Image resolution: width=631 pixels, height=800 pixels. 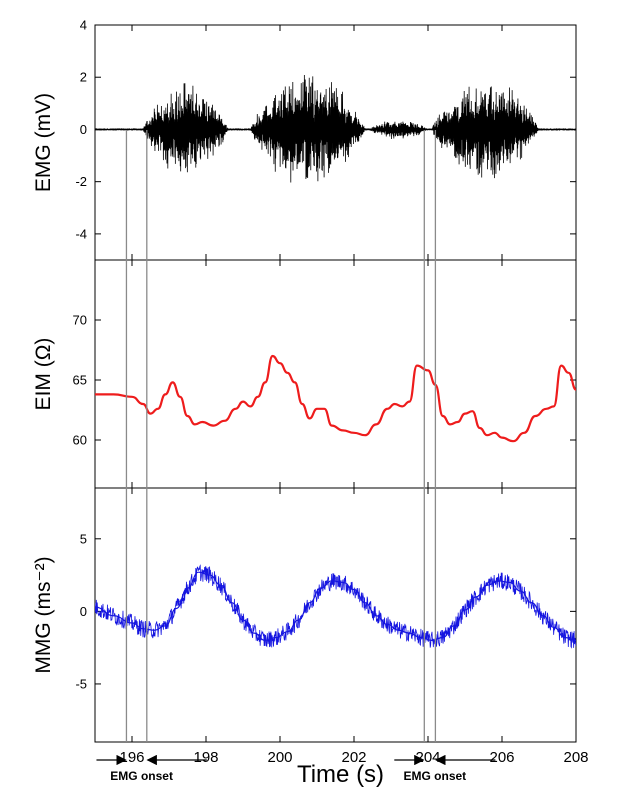 What do you see at coordinates (335, 128) in the screenshot?
I see `emg-series-line` at bounding box center [335, 128].